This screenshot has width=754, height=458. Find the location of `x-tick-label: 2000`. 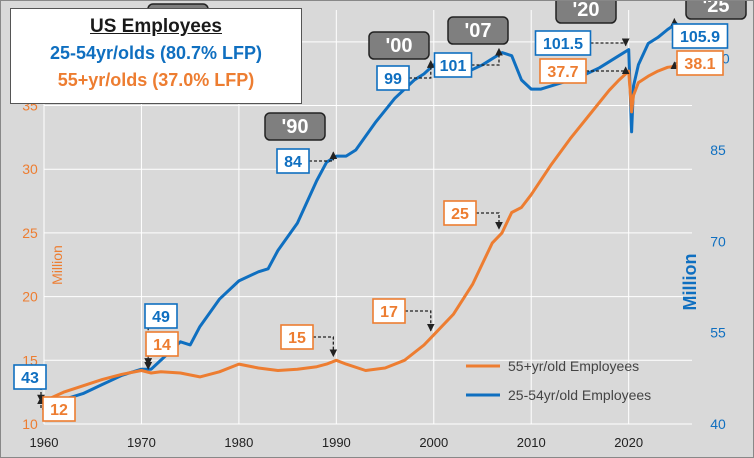

x-tick-label: 2000 is located at coordinates (433, 442).